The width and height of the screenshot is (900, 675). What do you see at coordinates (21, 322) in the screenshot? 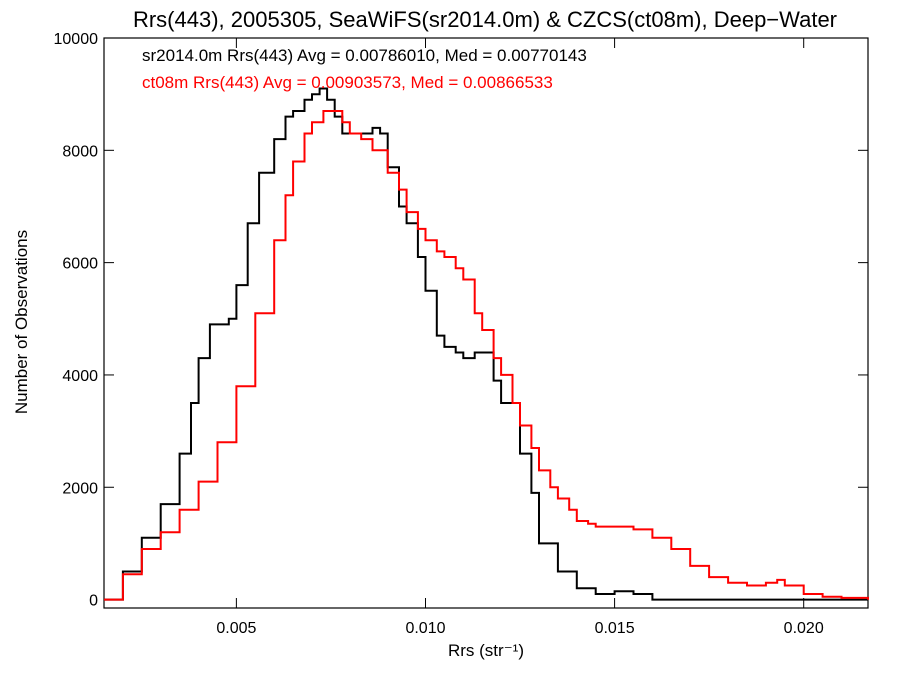
I see `y-axis-label: Number of Observations` at bounding box center [21, 322].